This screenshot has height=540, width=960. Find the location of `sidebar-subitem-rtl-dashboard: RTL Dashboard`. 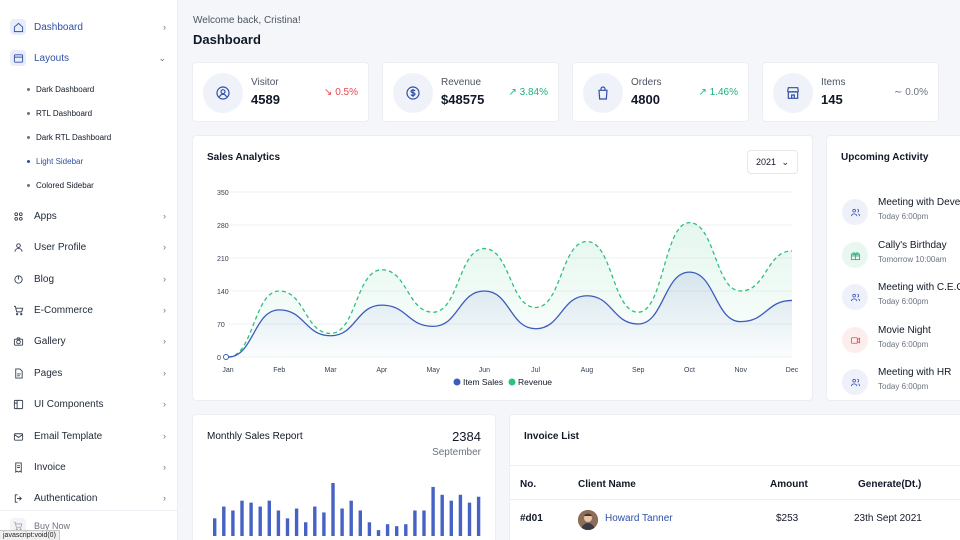

sidebar-subitem-rtl-dashboard: RTL Dashboard is located at coordinates (59, 113).